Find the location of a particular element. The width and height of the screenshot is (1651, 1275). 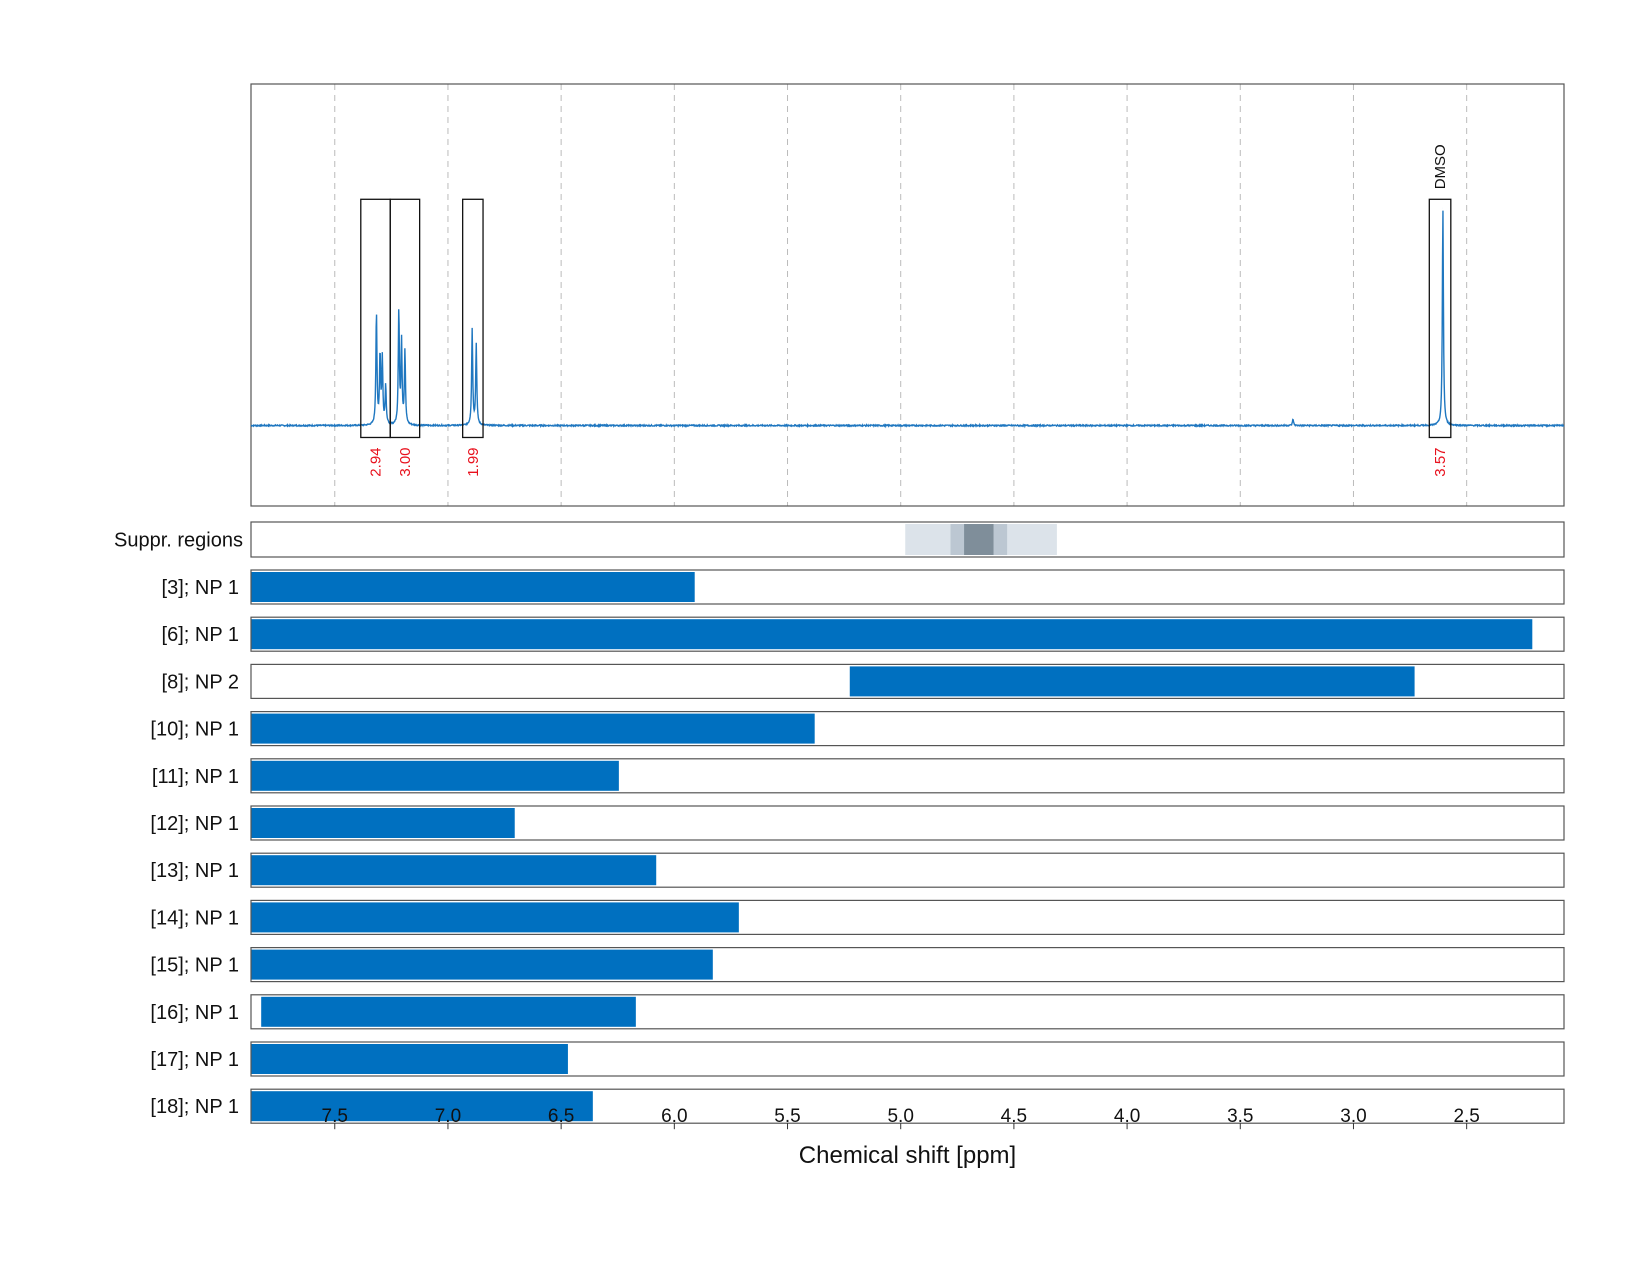

suppressed-regions-panel: Suppr. regions is located at coordinates (839, 539).